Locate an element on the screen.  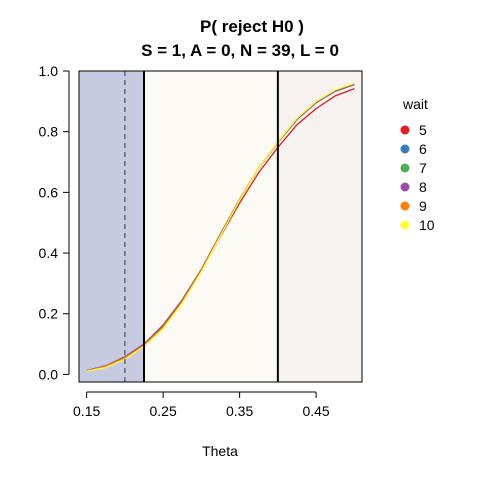
legend-label-10: 10 is located at coordinates (427, 225).